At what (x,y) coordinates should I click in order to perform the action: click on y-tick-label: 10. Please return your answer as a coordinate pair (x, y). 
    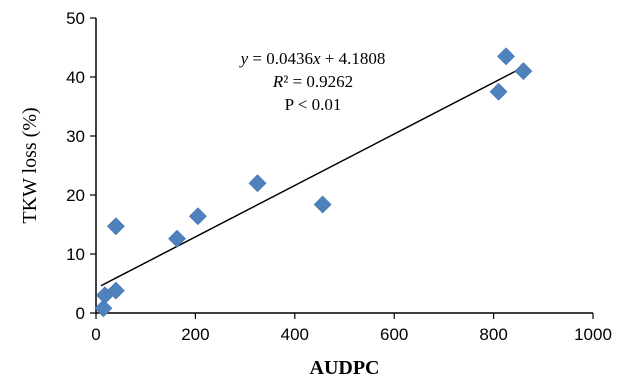
    Looking at the image, I should click on (75, 254).